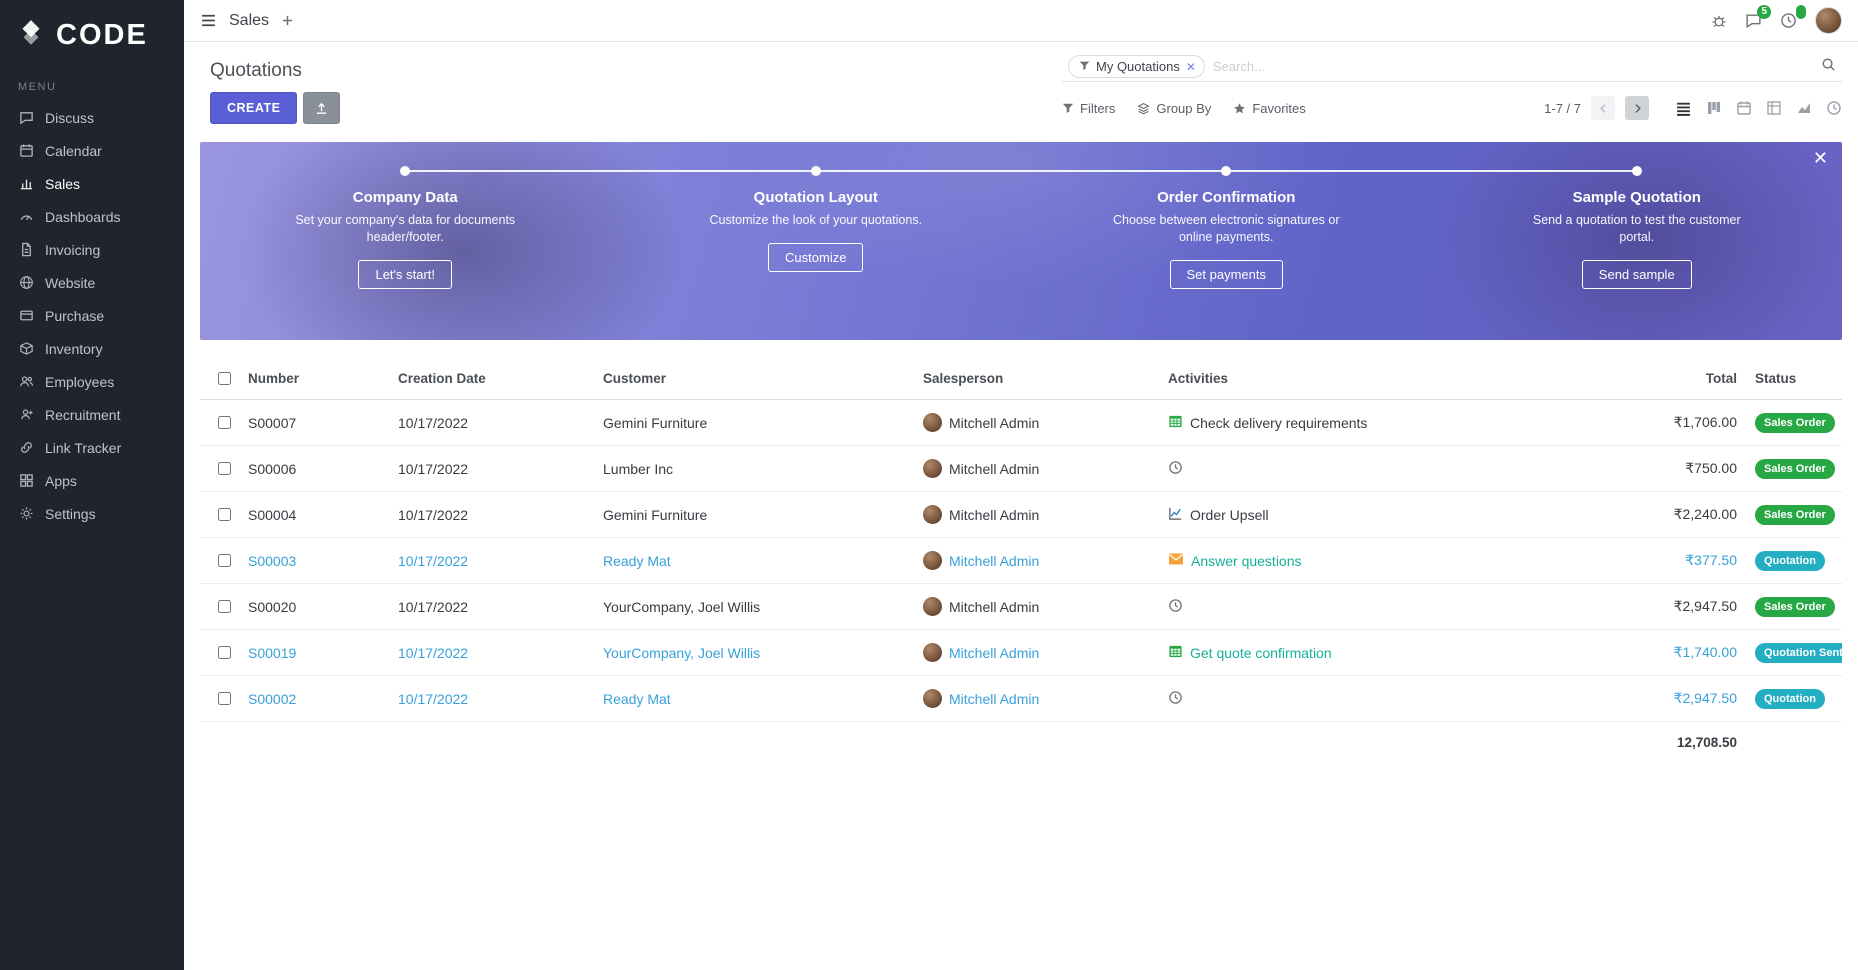  I want to click on sidebar-item-website: Website, so click(92, 282).